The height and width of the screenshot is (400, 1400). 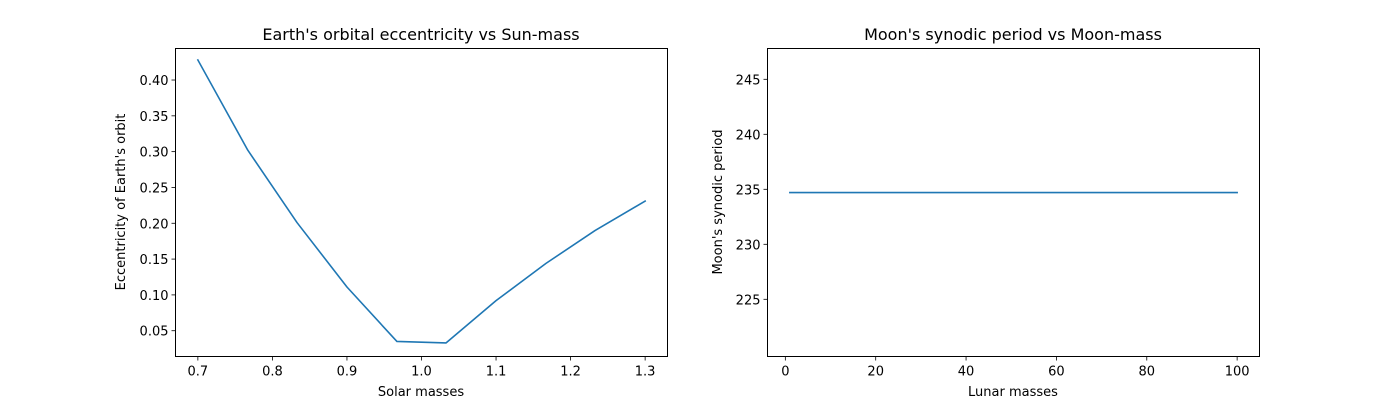 What do you see at coordinates (570, 372) in the screenshot?
I see `x-tick-label: 1.2` at bounding box center [570, 372].